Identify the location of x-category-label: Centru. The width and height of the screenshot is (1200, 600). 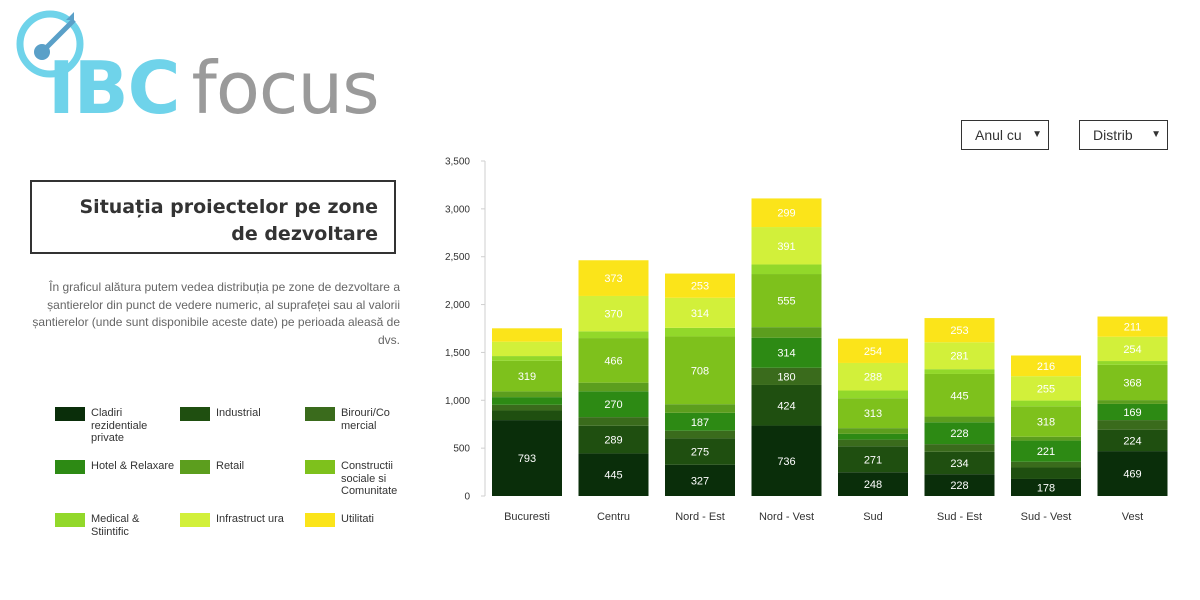
(613, 517).